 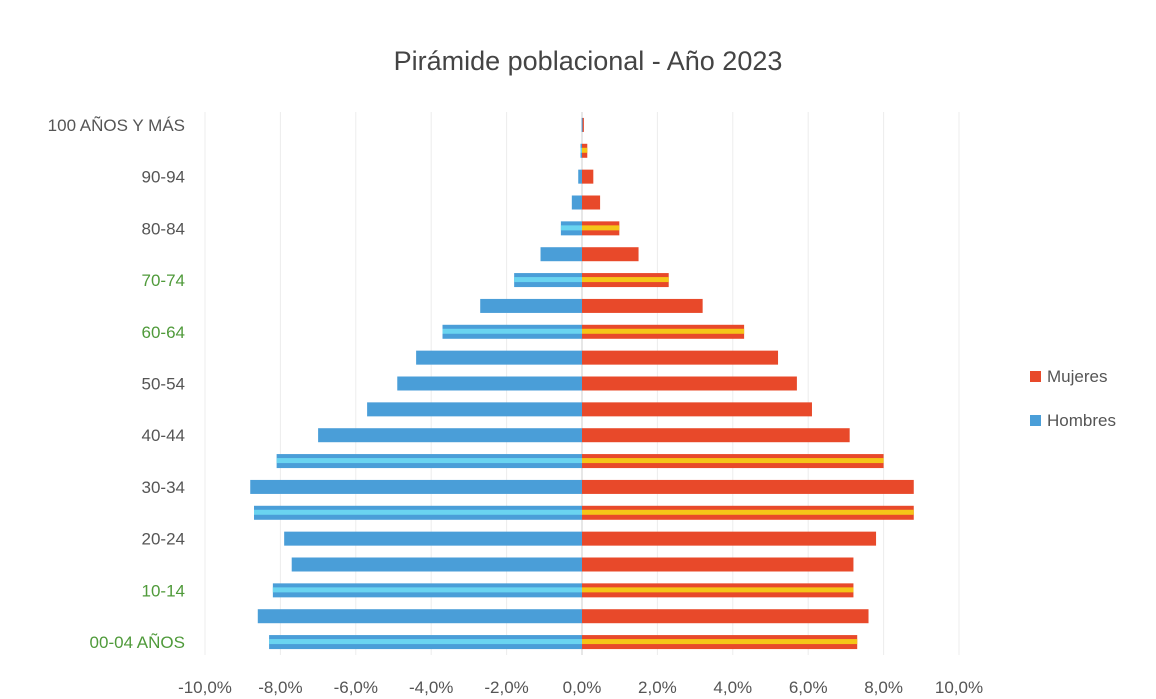 What do you see at coordinates (163, 228) in the screenshot?
I see `y-label-16: 80-84` at bounding box center [163, 228].